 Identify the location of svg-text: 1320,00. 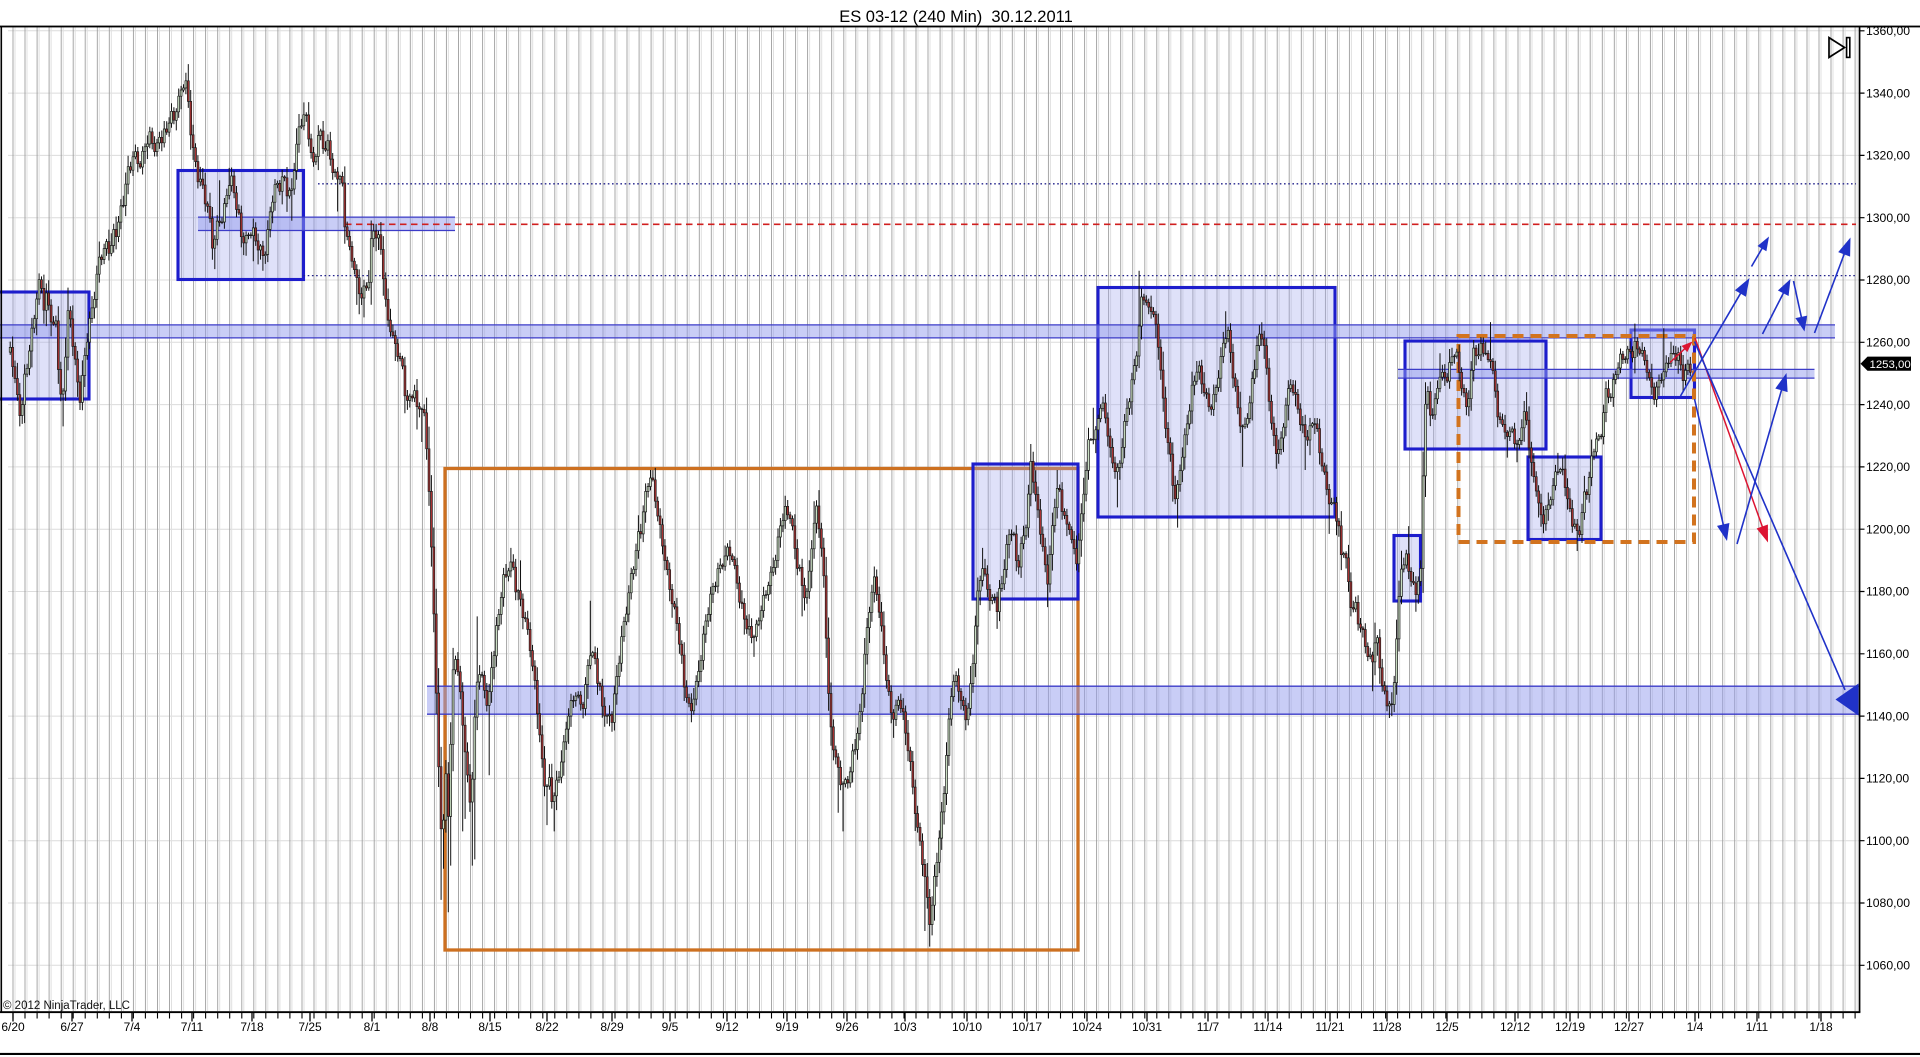
(1888, 156).